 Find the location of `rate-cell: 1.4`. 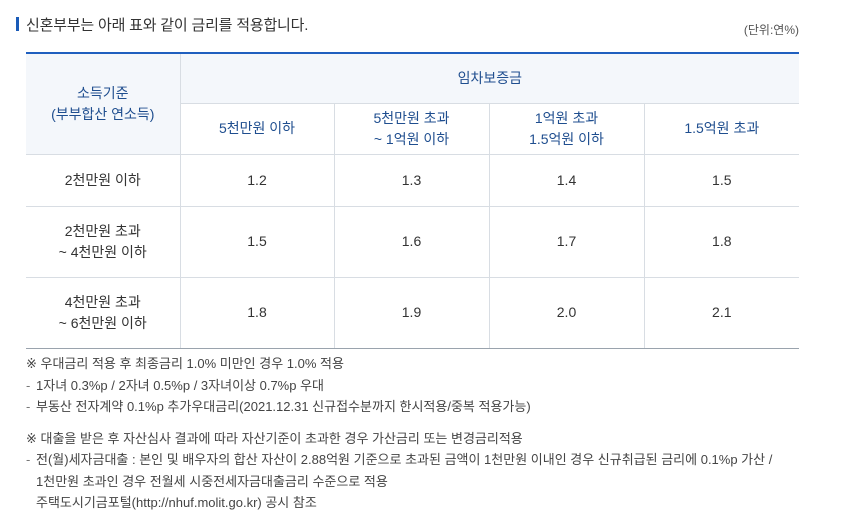

rate-cell: 1.4 is located at coordinates (566, 180).